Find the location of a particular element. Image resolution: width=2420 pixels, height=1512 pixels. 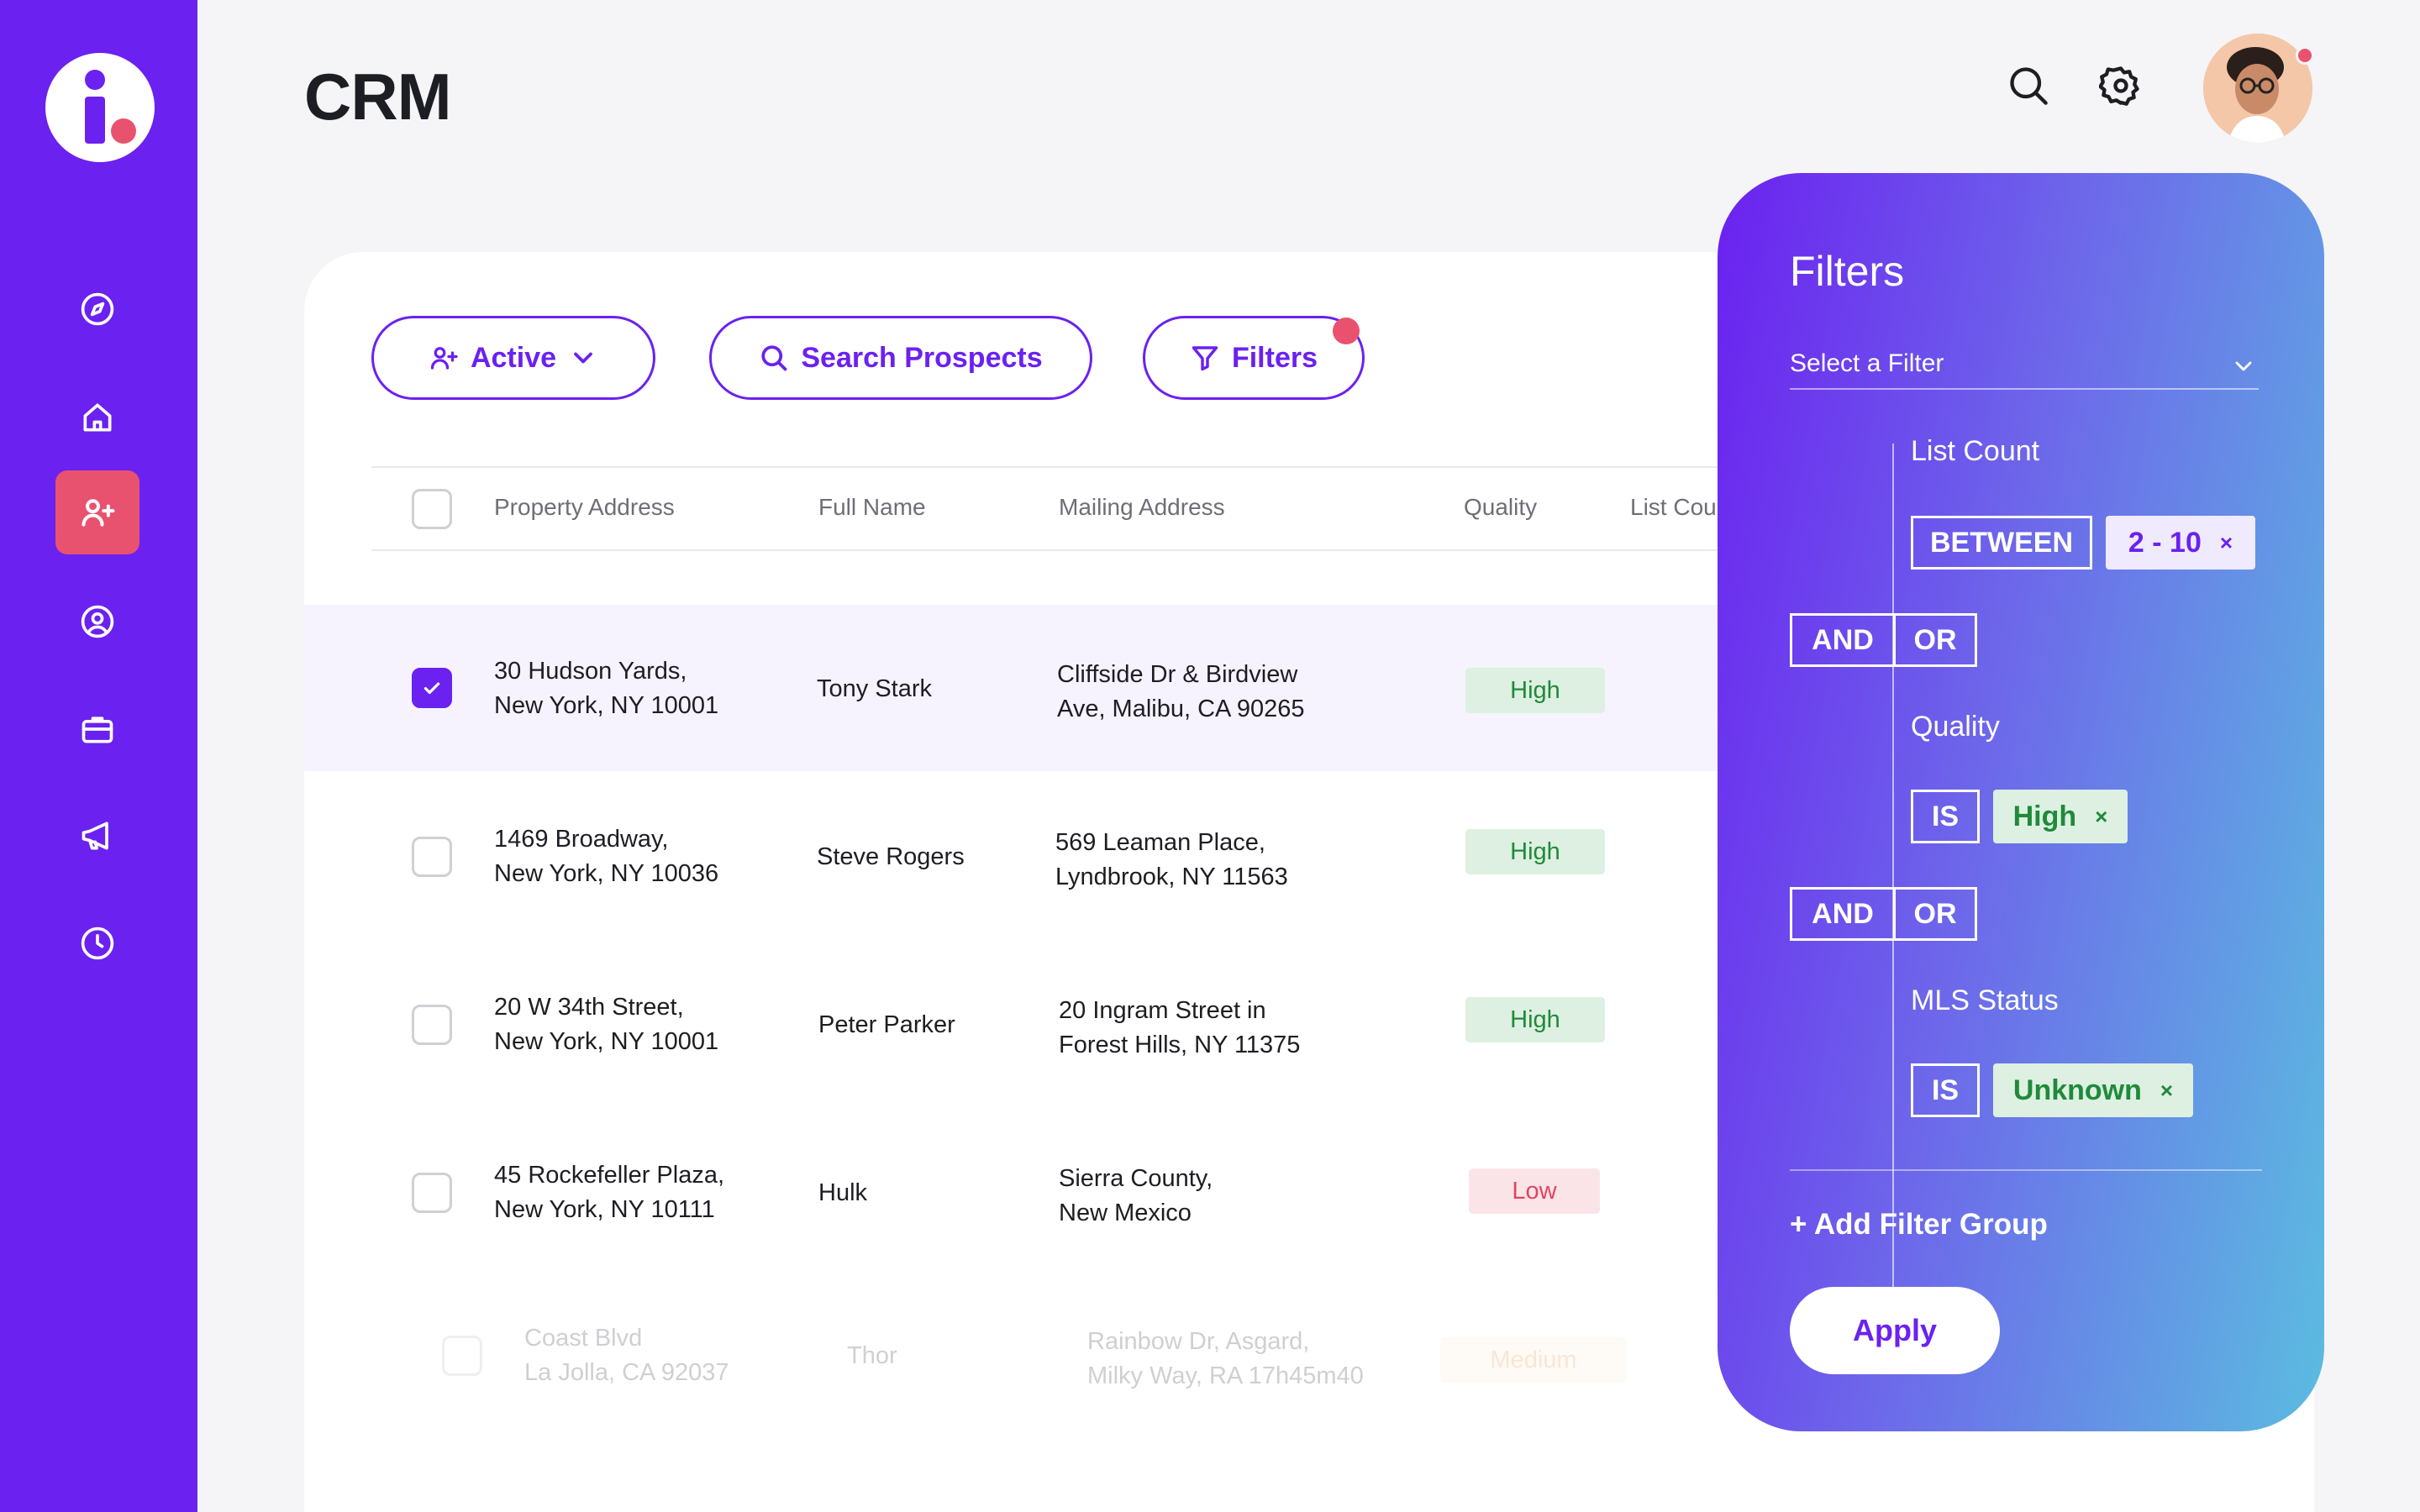

notification-dot is located at coordinates (2305, 55).